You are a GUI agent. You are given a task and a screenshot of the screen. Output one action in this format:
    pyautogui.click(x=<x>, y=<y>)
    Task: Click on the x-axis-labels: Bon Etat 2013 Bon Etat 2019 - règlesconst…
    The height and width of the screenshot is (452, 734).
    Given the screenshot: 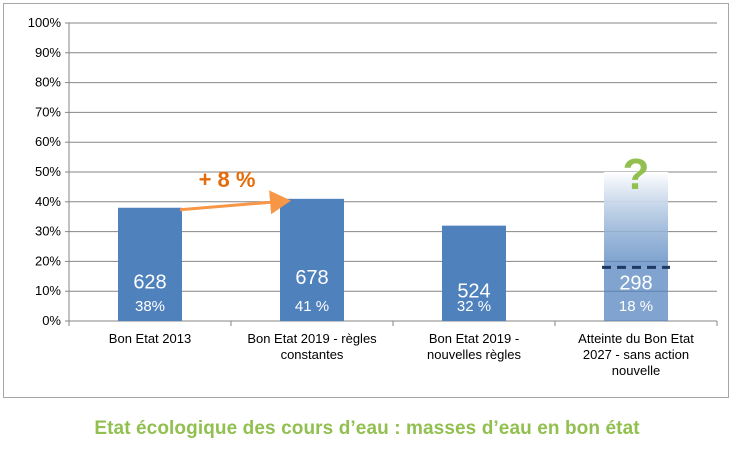 What is the action you would take?
    pyautogui.click(x=401, y=354)
    